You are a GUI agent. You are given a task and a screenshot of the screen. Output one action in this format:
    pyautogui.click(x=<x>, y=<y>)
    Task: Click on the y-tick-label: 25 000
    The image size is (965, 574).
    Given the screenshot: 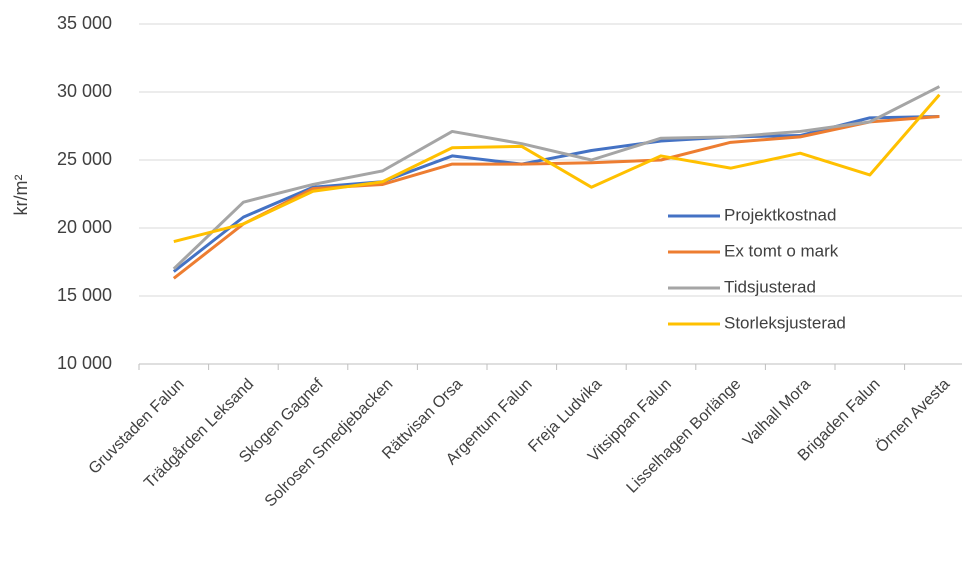 What is the action you would take?
    pyautogui.click(x=84, y=159)
    